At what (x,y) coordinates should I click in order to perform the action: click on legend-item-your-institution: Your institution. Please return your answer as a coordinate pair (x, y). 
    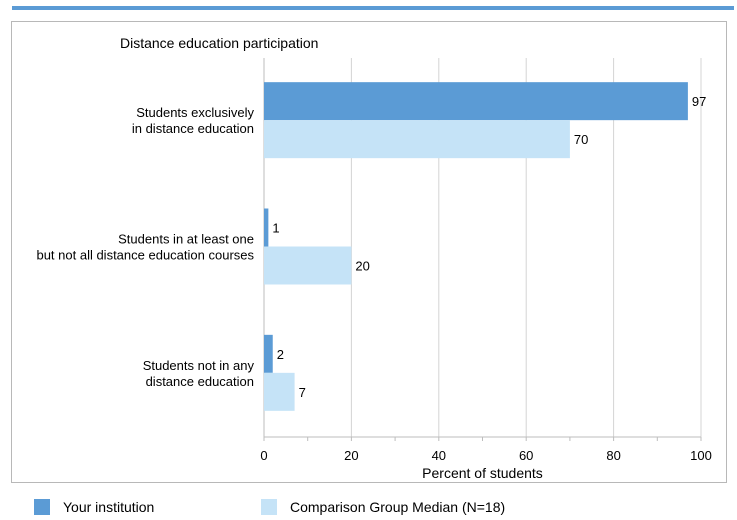
    Looking at the image, I should click on (94, 507).